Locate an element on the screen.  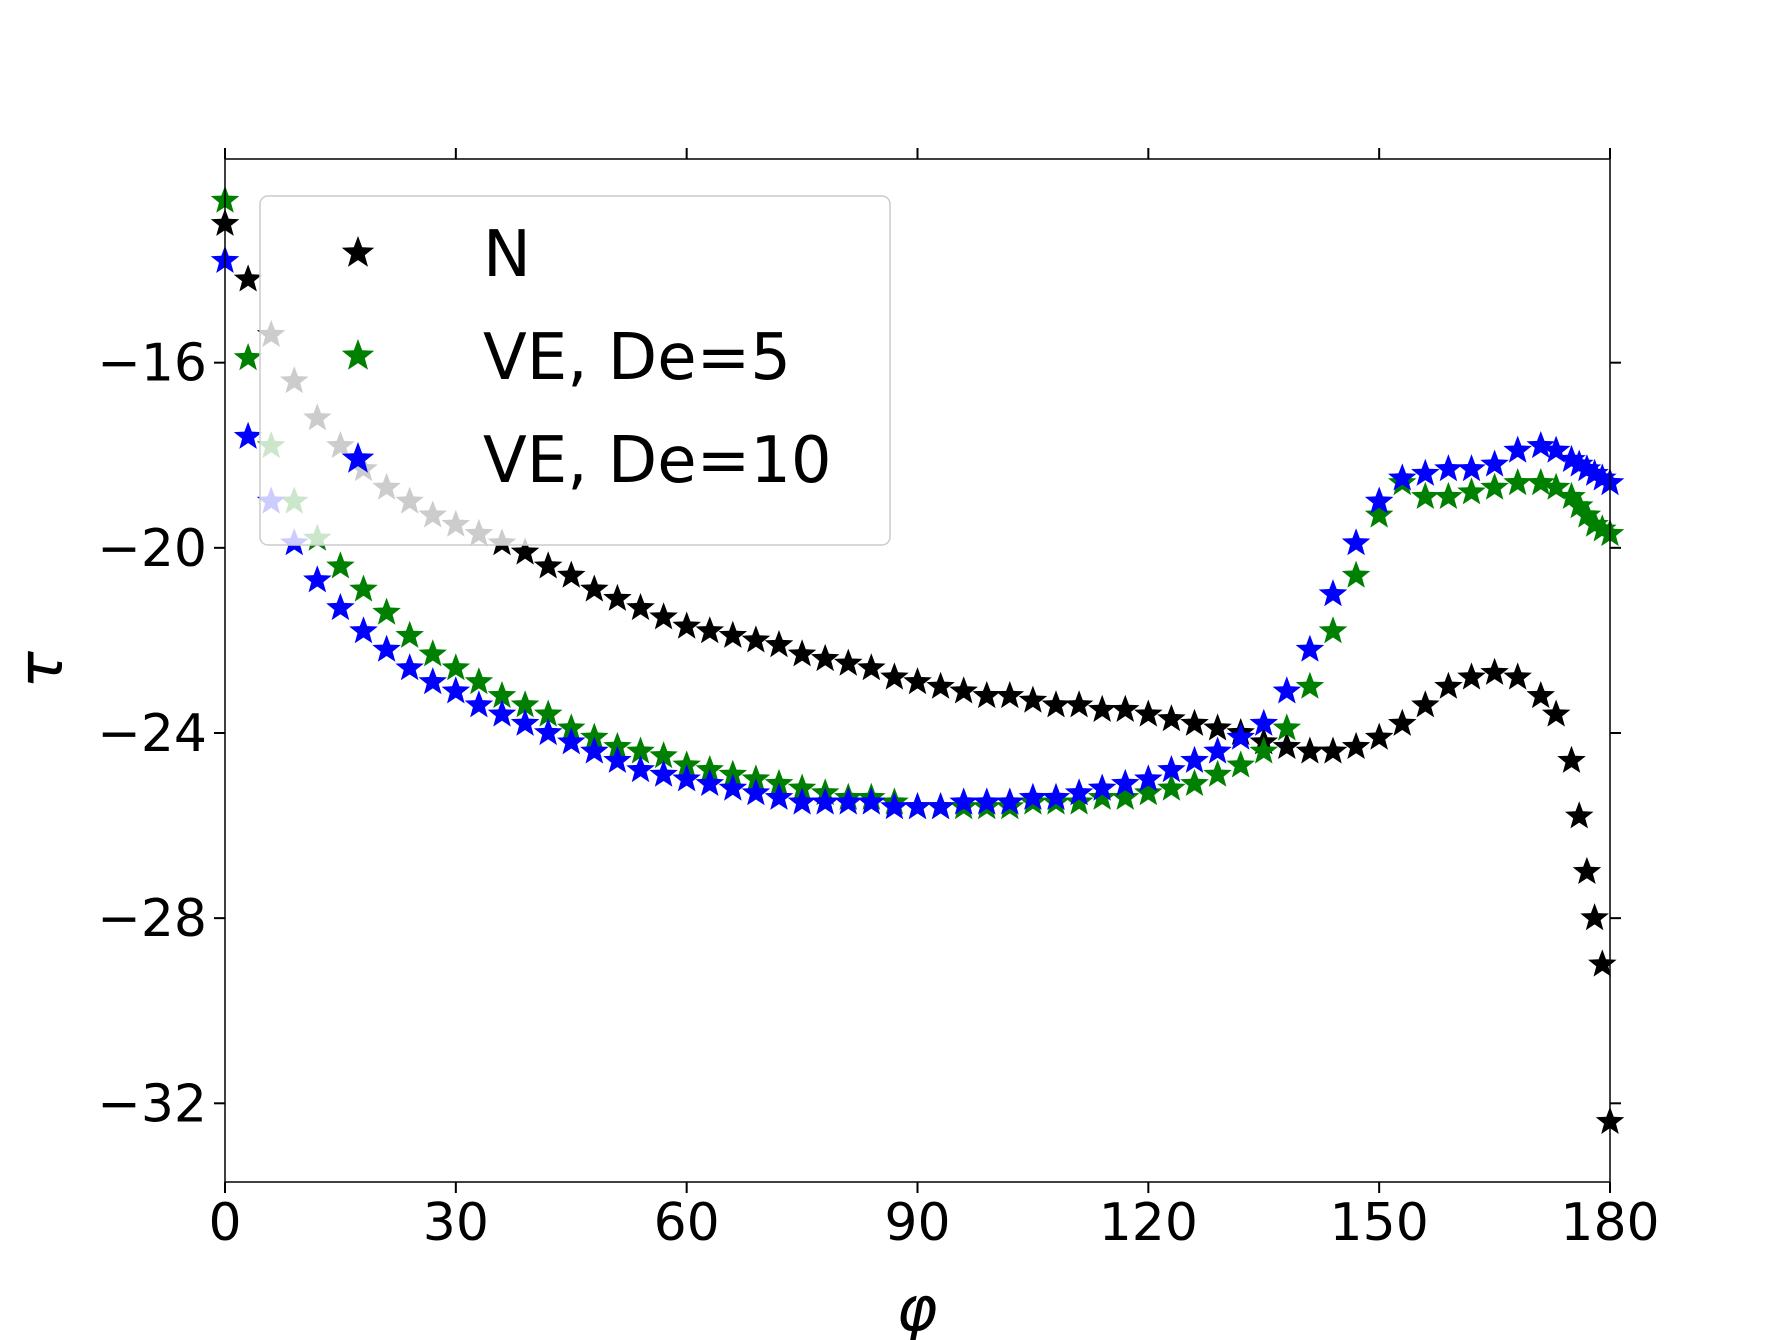
y-tick-label: −24 is located at coordinates (152, 734).